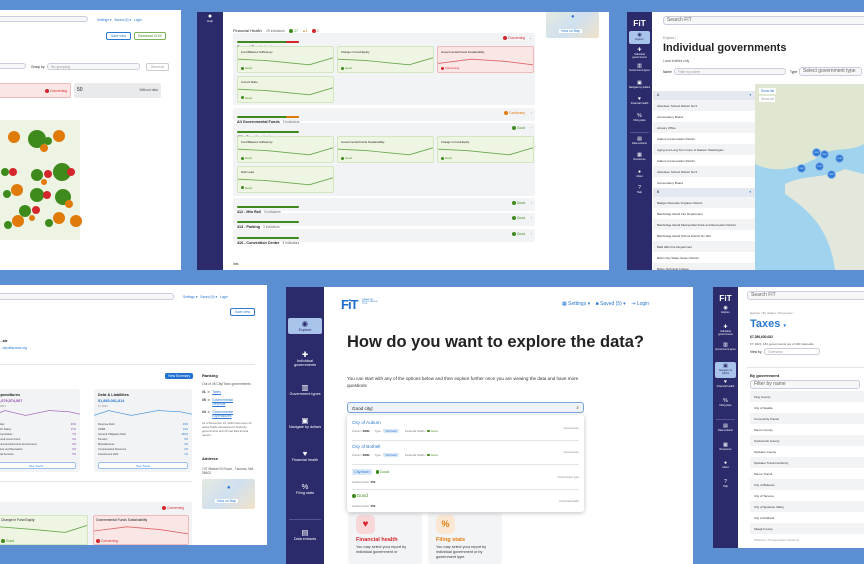 This screenshot has width=864, height=564. Describe the element at coordinates (384, 206) in the screenshot. I see `fund-section: 412 - Mtn Rail 3 indicators Good ›` at that location.